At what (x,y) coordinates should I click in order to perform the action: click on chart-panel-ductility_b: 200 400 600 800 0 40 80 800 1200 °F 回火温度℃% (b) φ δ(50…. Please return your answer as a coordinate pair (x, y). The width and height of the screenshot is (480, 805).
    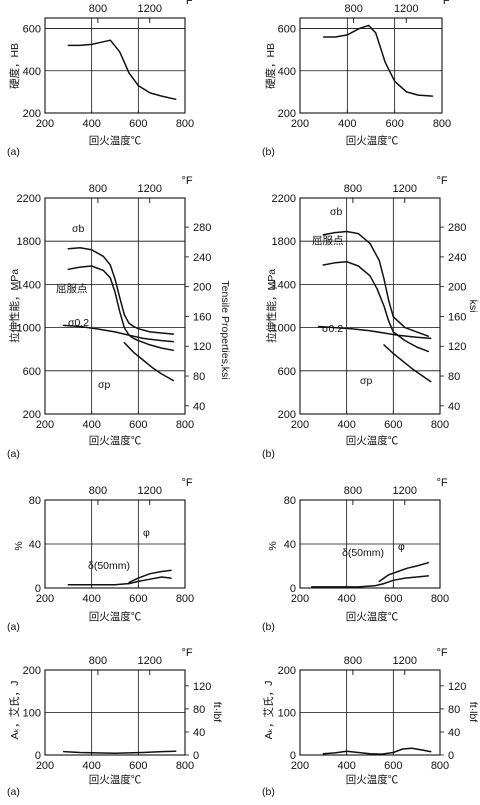
    Looking at the image, I should click on (355, 555).